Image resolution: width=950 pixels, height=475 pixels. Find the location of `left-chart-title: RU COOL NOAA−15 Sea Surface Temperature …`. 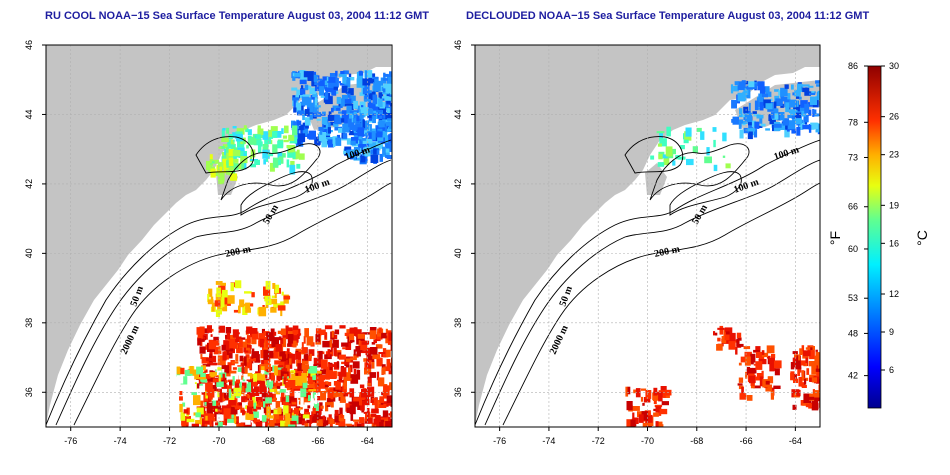

left-chart-title: RU COOL NOAA−15 Sea Surface Temperature … is located at coordinates (237, 16).